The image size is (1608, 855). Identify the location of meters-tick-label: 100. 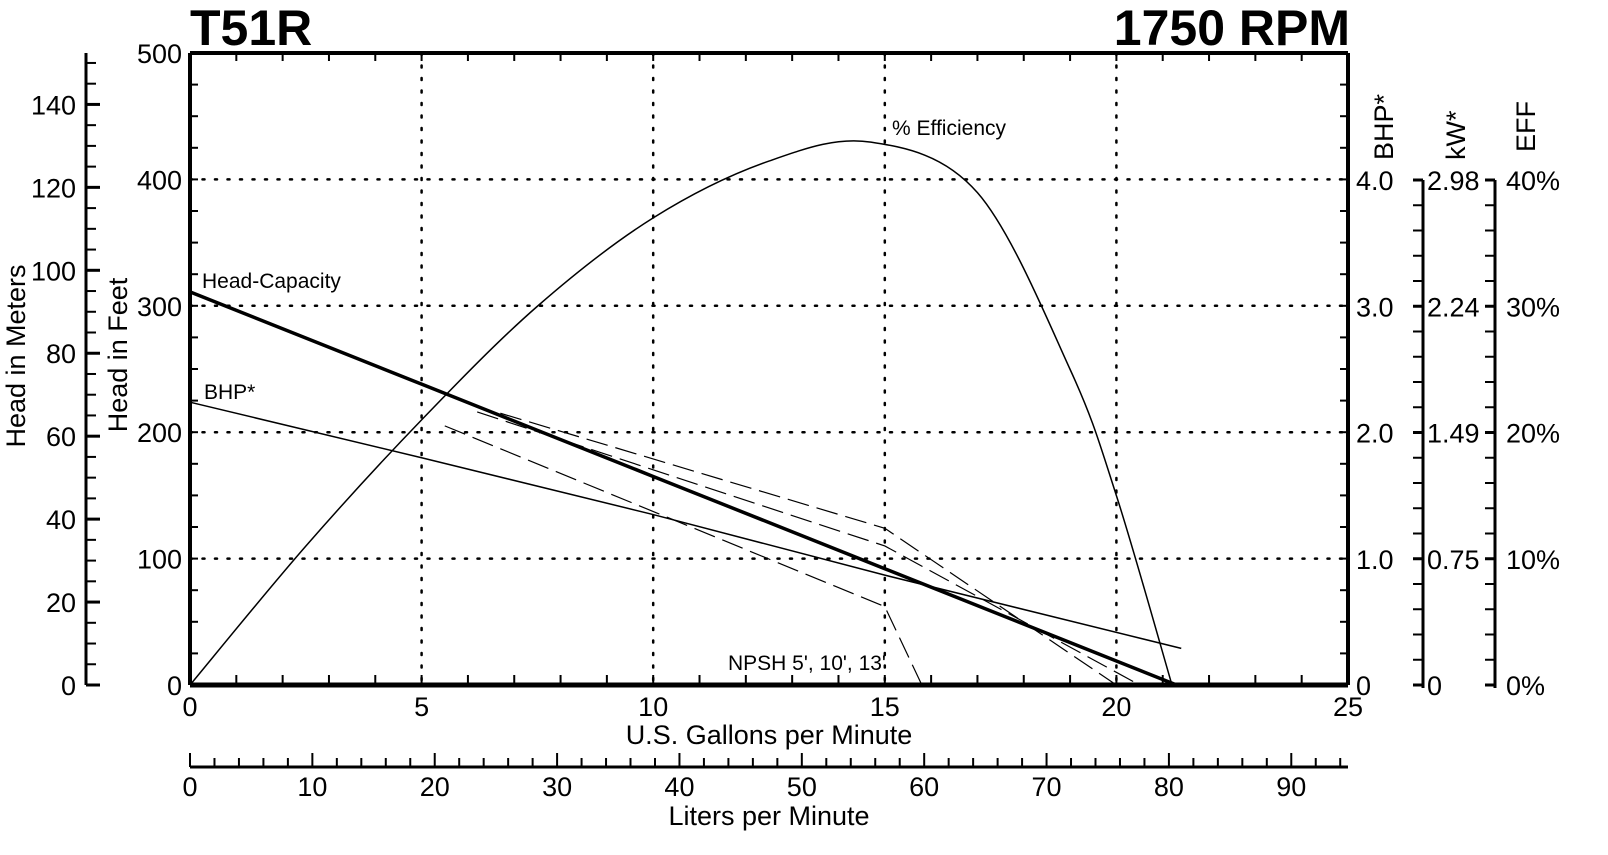
(53, 271).